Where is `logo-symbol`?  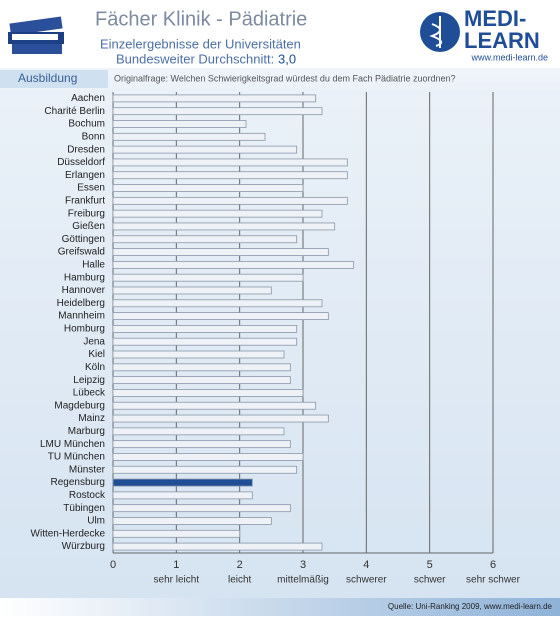
logo-symbol is located at coordinates (436, 32).